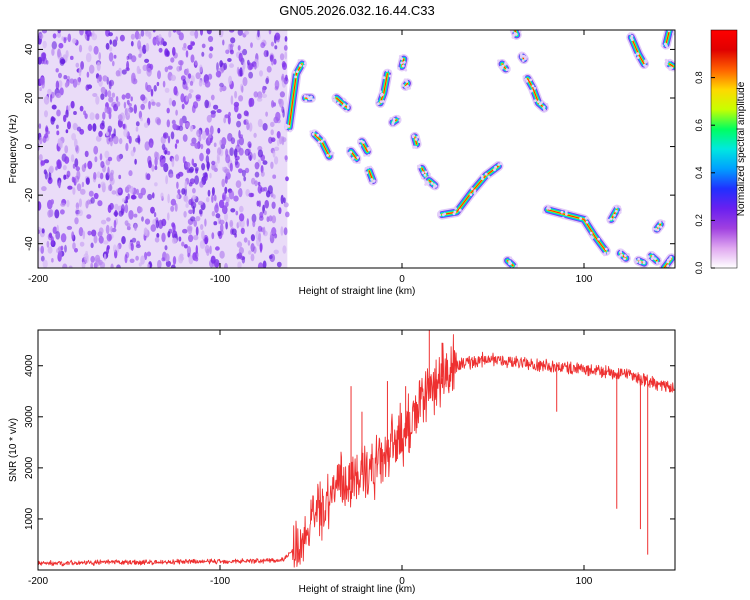 The height and width of the screenshot is (600, 750). I want to click on spectral-track-i, so click(394, 121).